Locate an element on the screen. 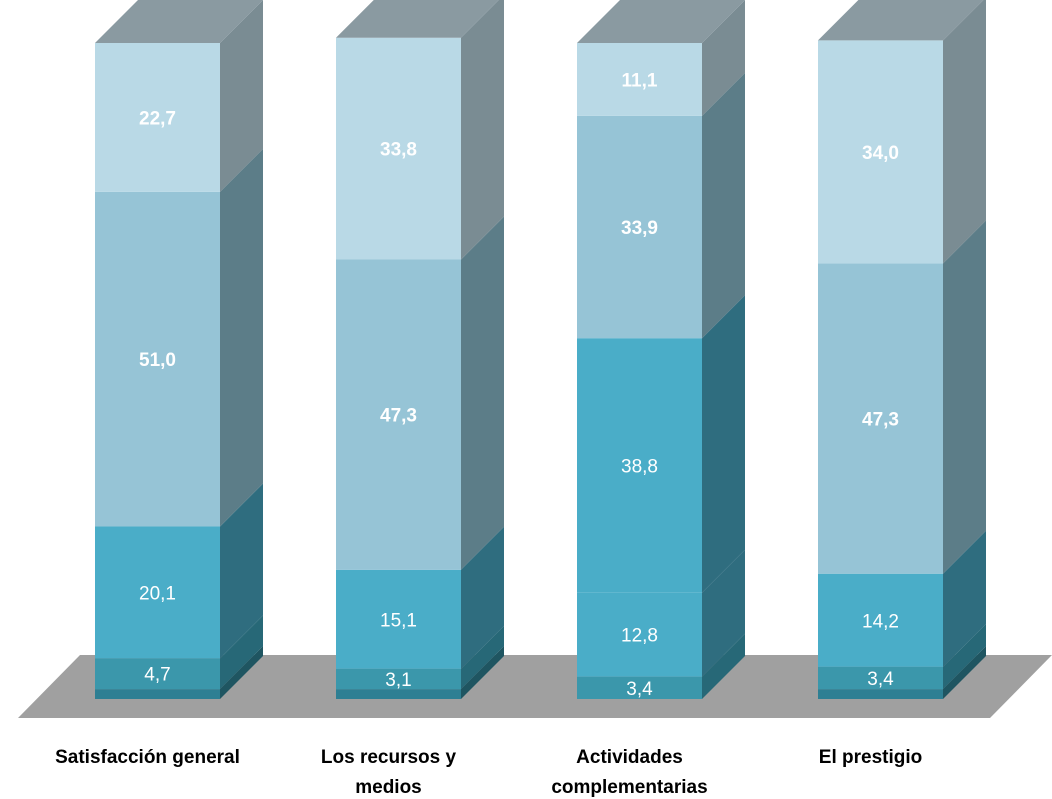 This screenshot has height=799, width=1052. bar-stack-2: 3,1 15,1 47,3 33,8 is located at coordinates (420, 349).